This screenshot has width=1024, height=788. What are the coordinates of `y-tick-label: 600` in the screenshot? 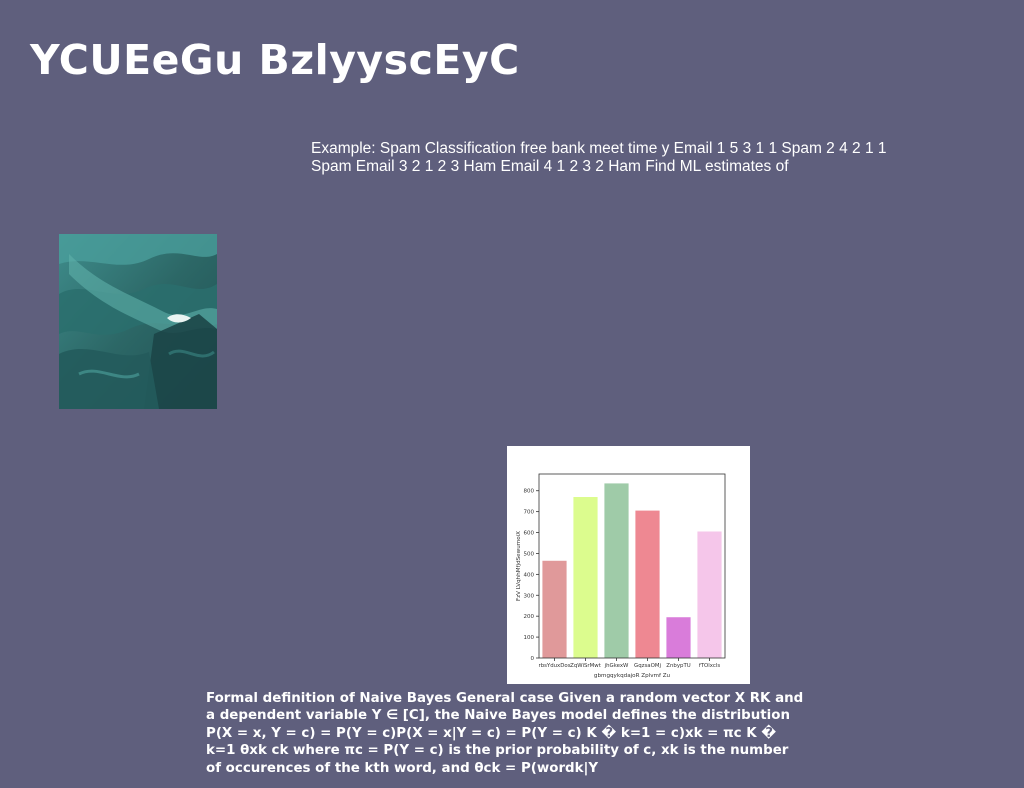 It's located at (529, 534).